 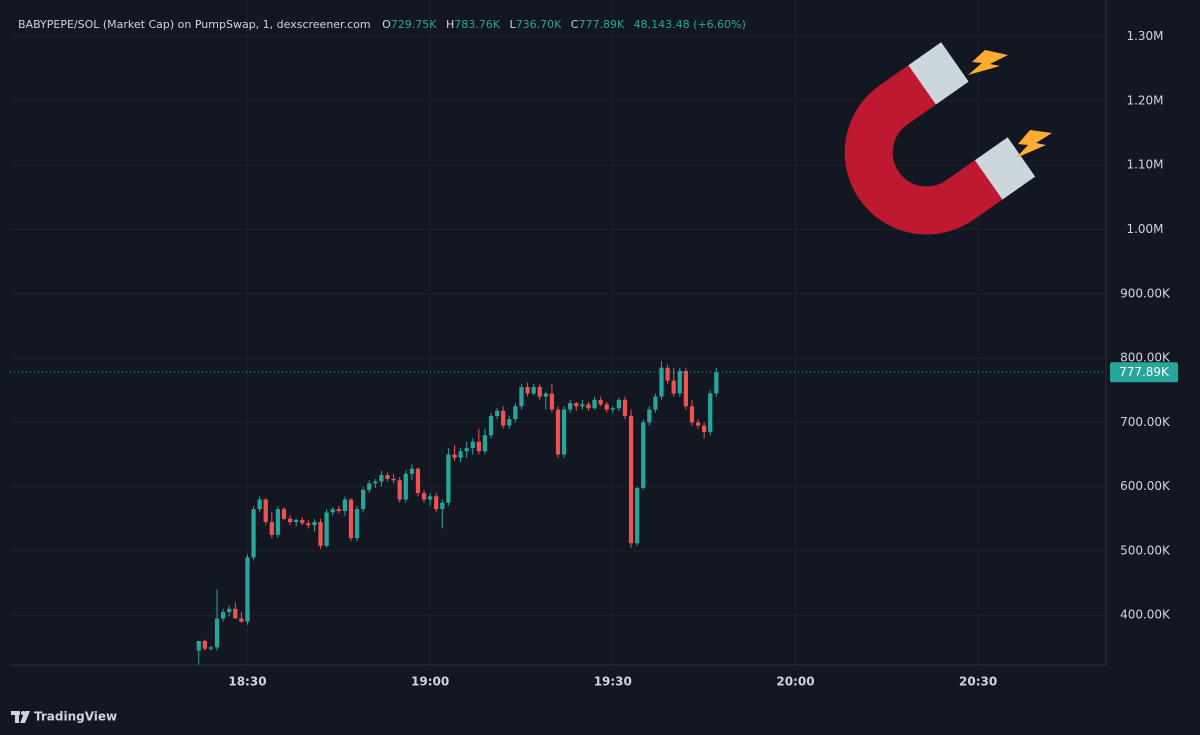 I want to click on legend-value: 729.75K, so click(x=414, y=24).